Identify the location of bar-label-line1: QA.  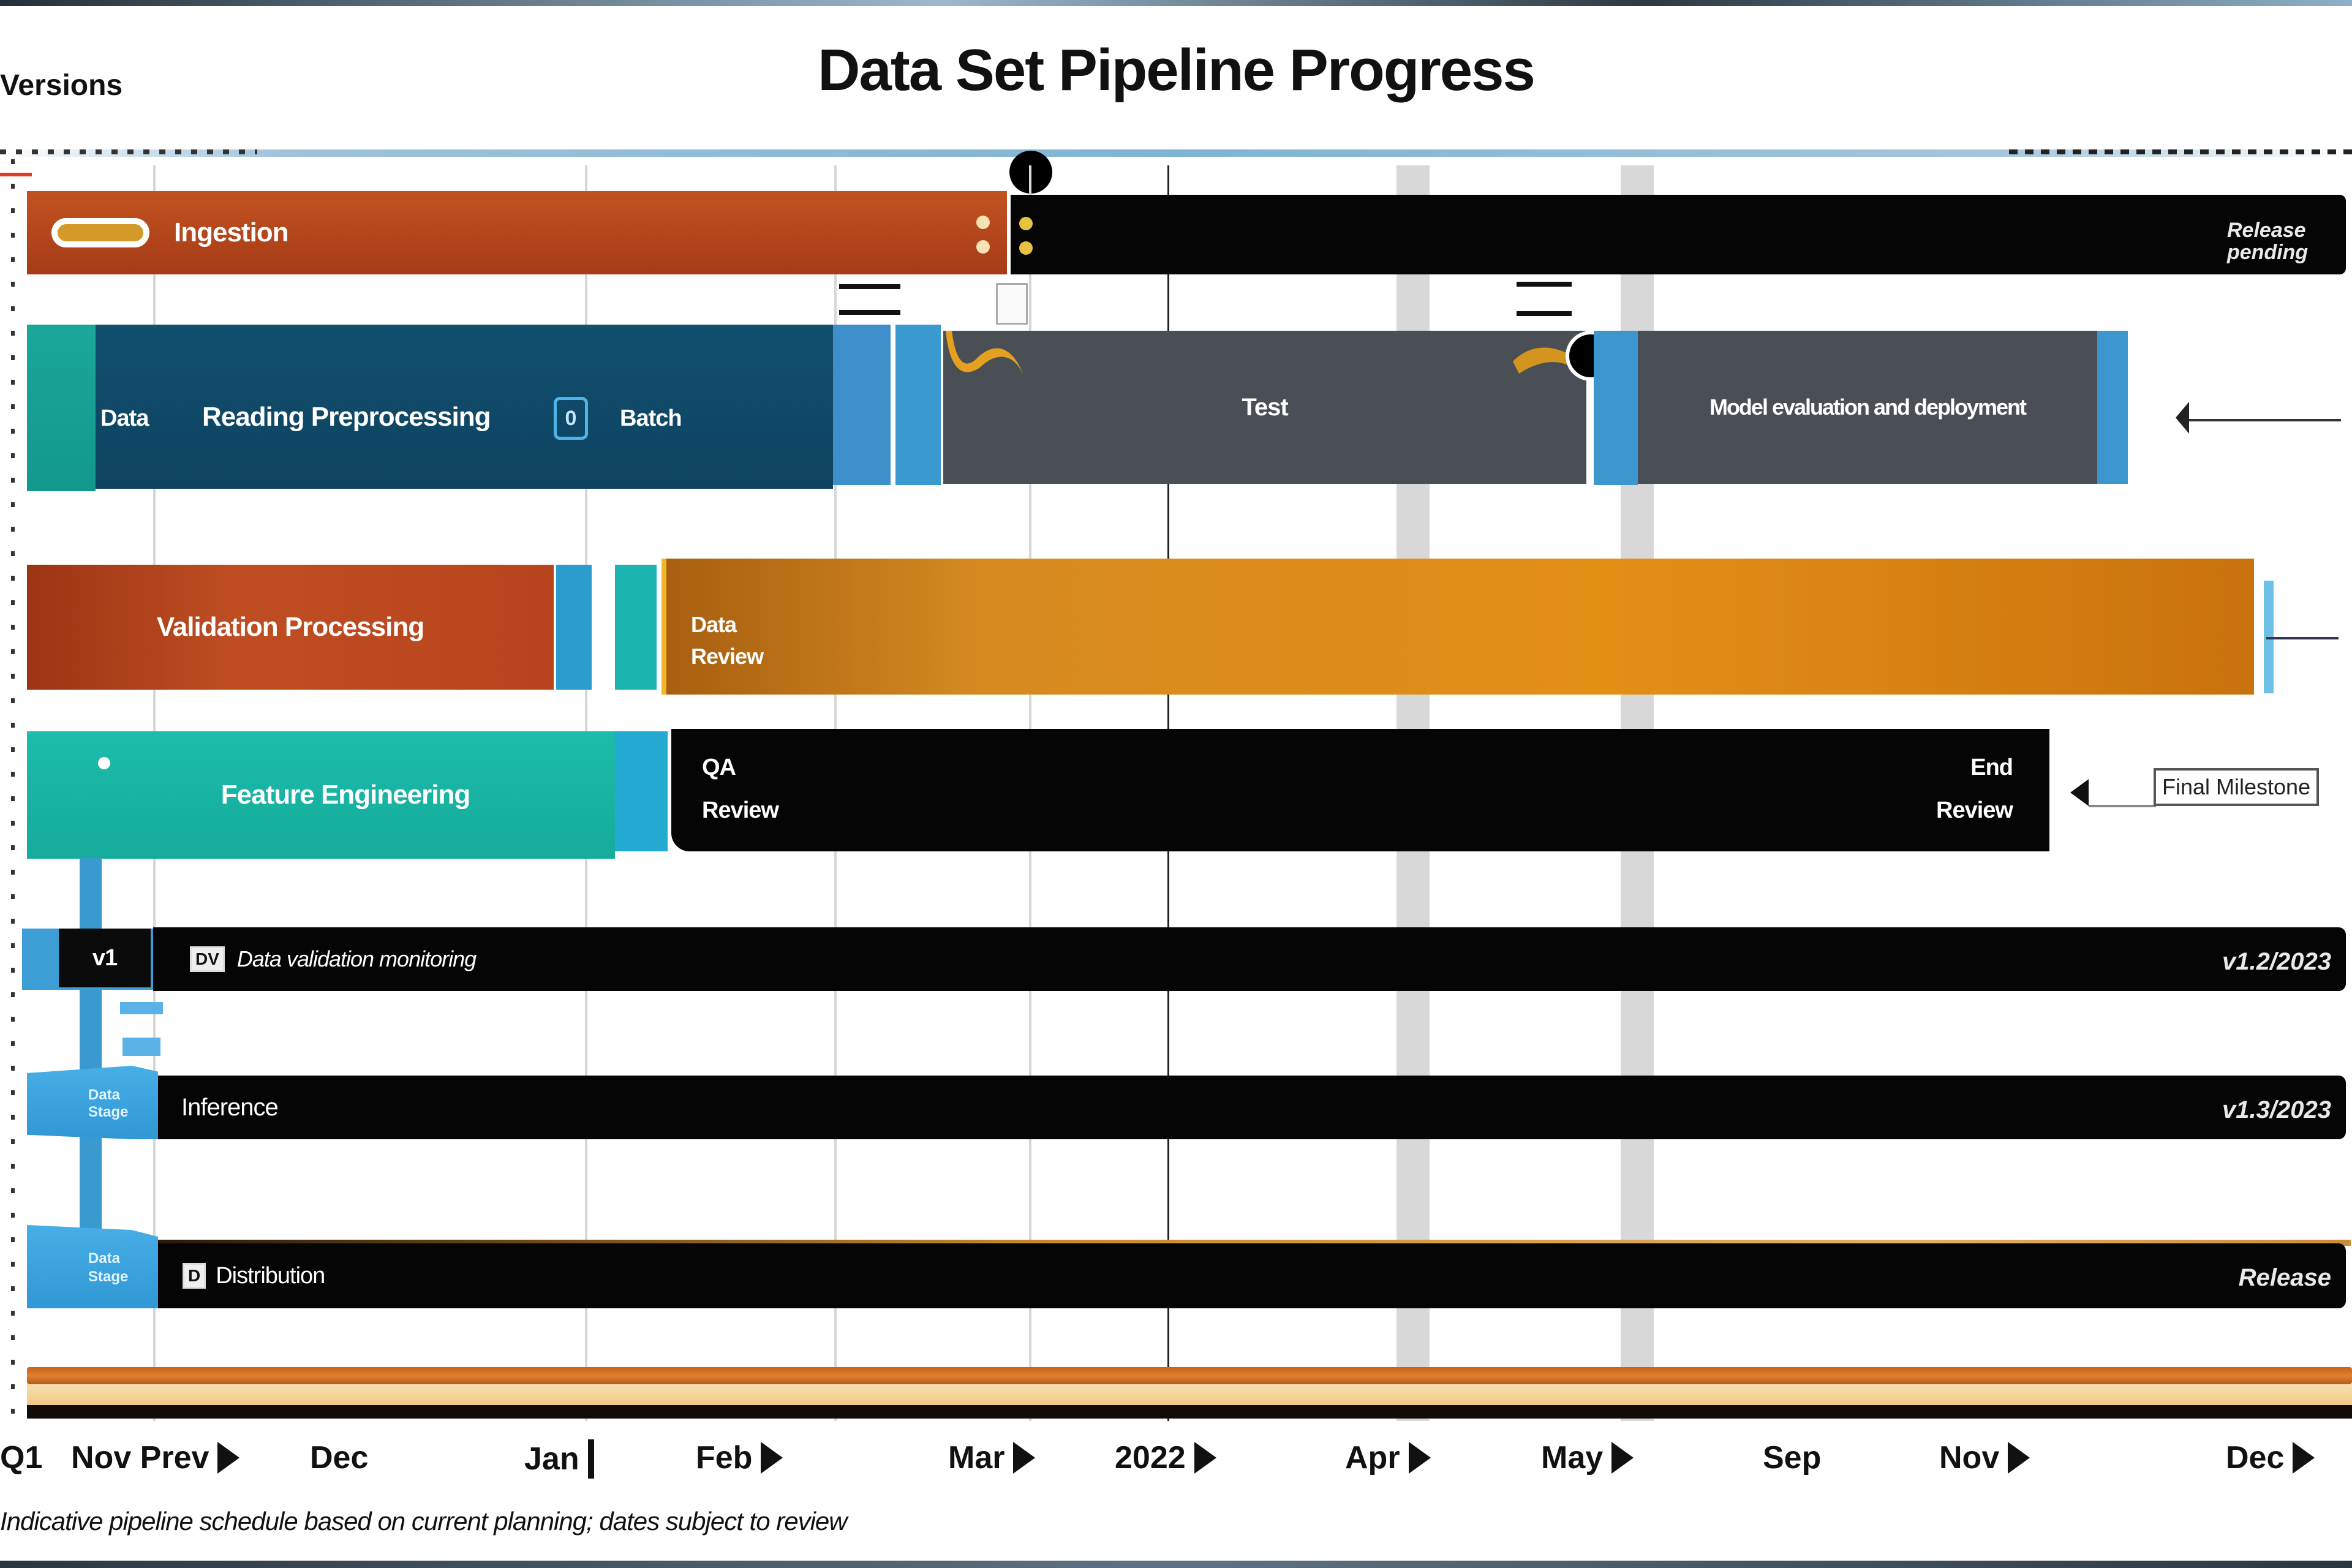
(719, 767).